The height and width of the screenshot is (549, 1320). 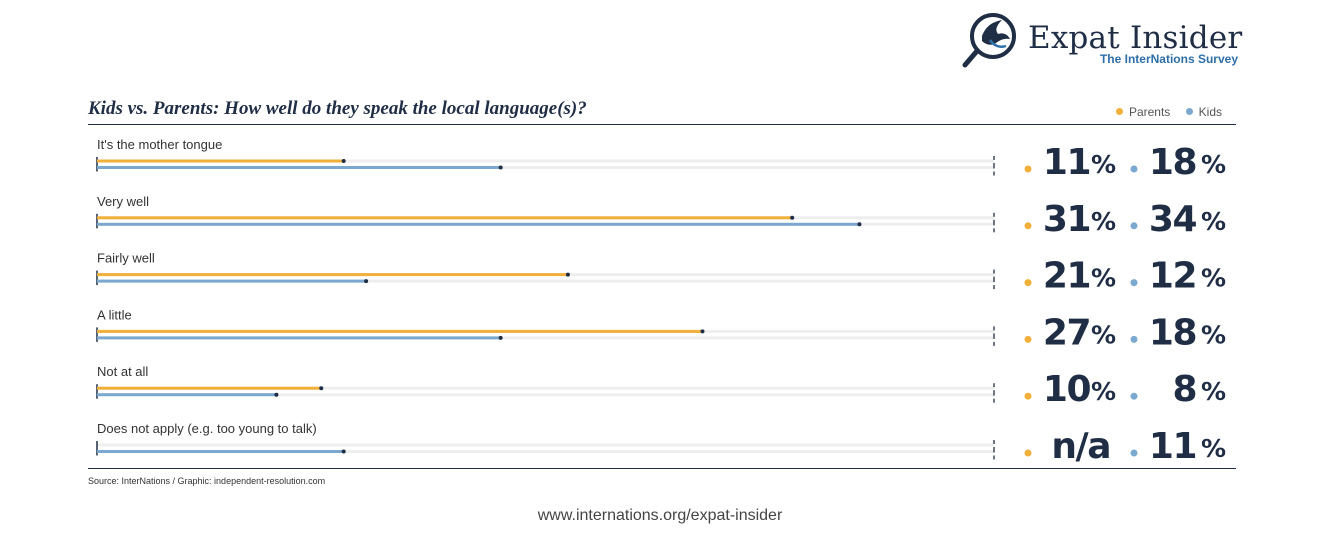 What do you see at coordinates (159, 144) in the screenshot?
I see `category-label: It's the mother tongue` at bounding box center [159, 144].